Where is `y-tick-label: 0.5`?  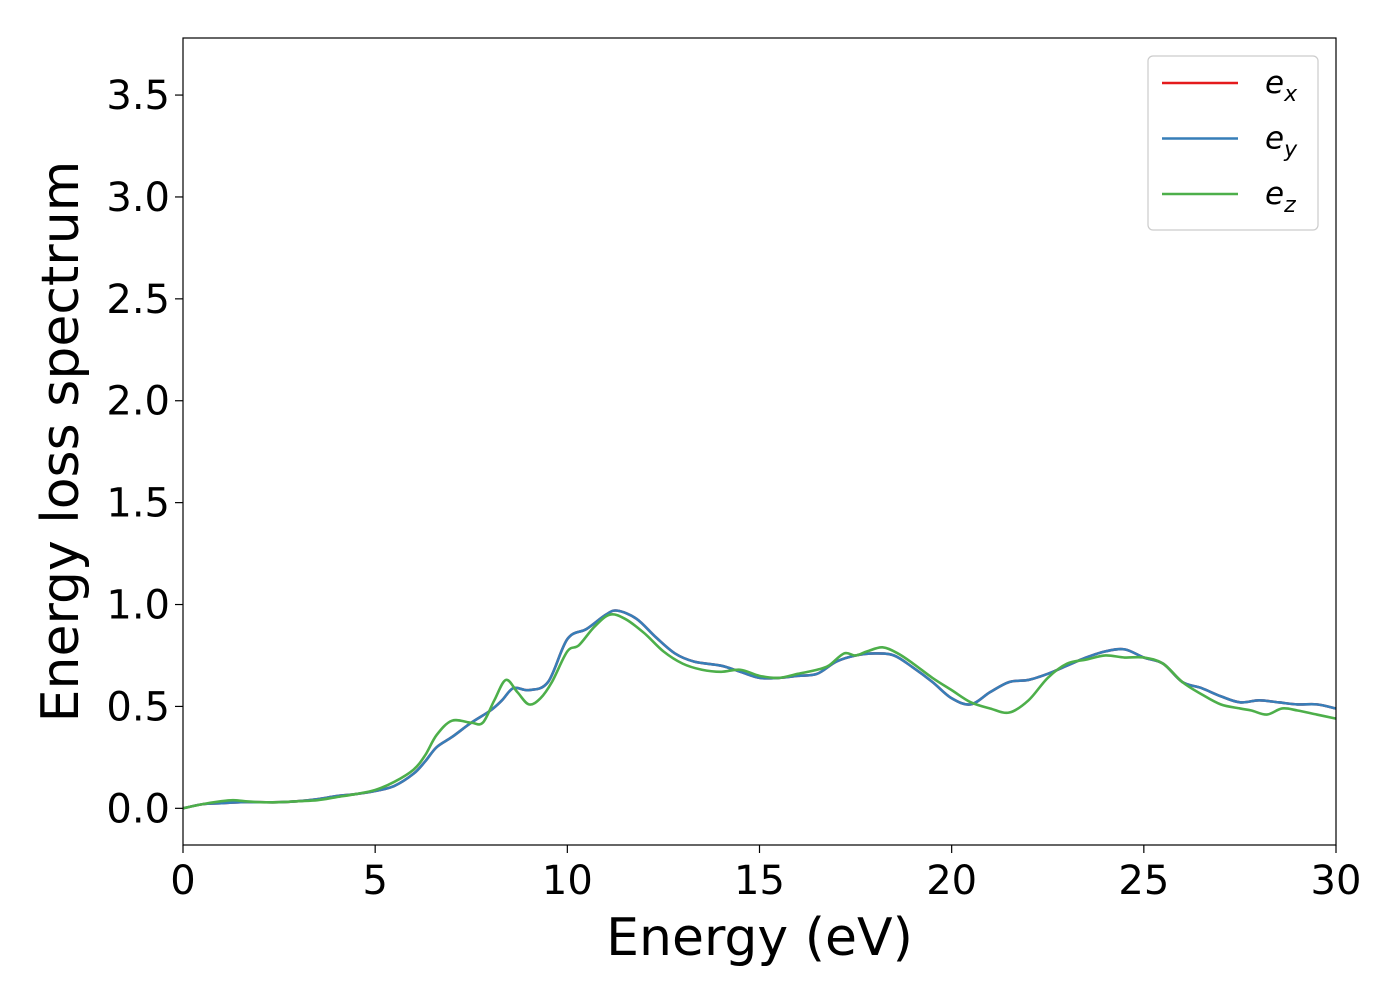
y-tick-label: 0.5 is located at coordinates (138, 707).